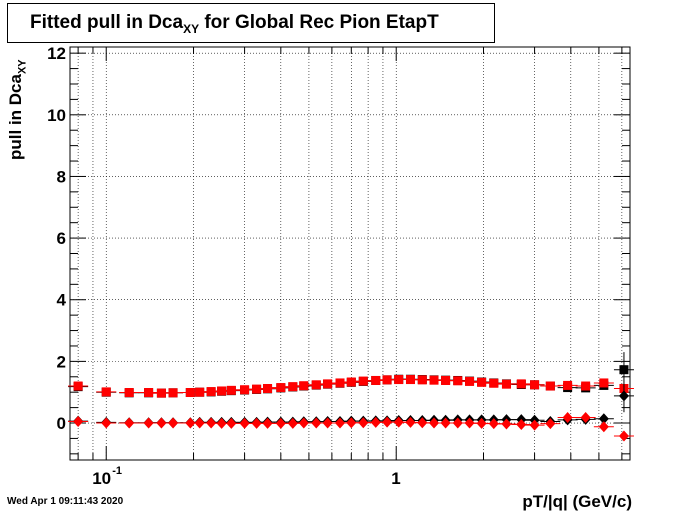 The image size is (700, 512). What do you see at coordinates (117, 471) in the screenshot?
I see `x-tick-label-exponent: -1` at bounding box center [117, 471].